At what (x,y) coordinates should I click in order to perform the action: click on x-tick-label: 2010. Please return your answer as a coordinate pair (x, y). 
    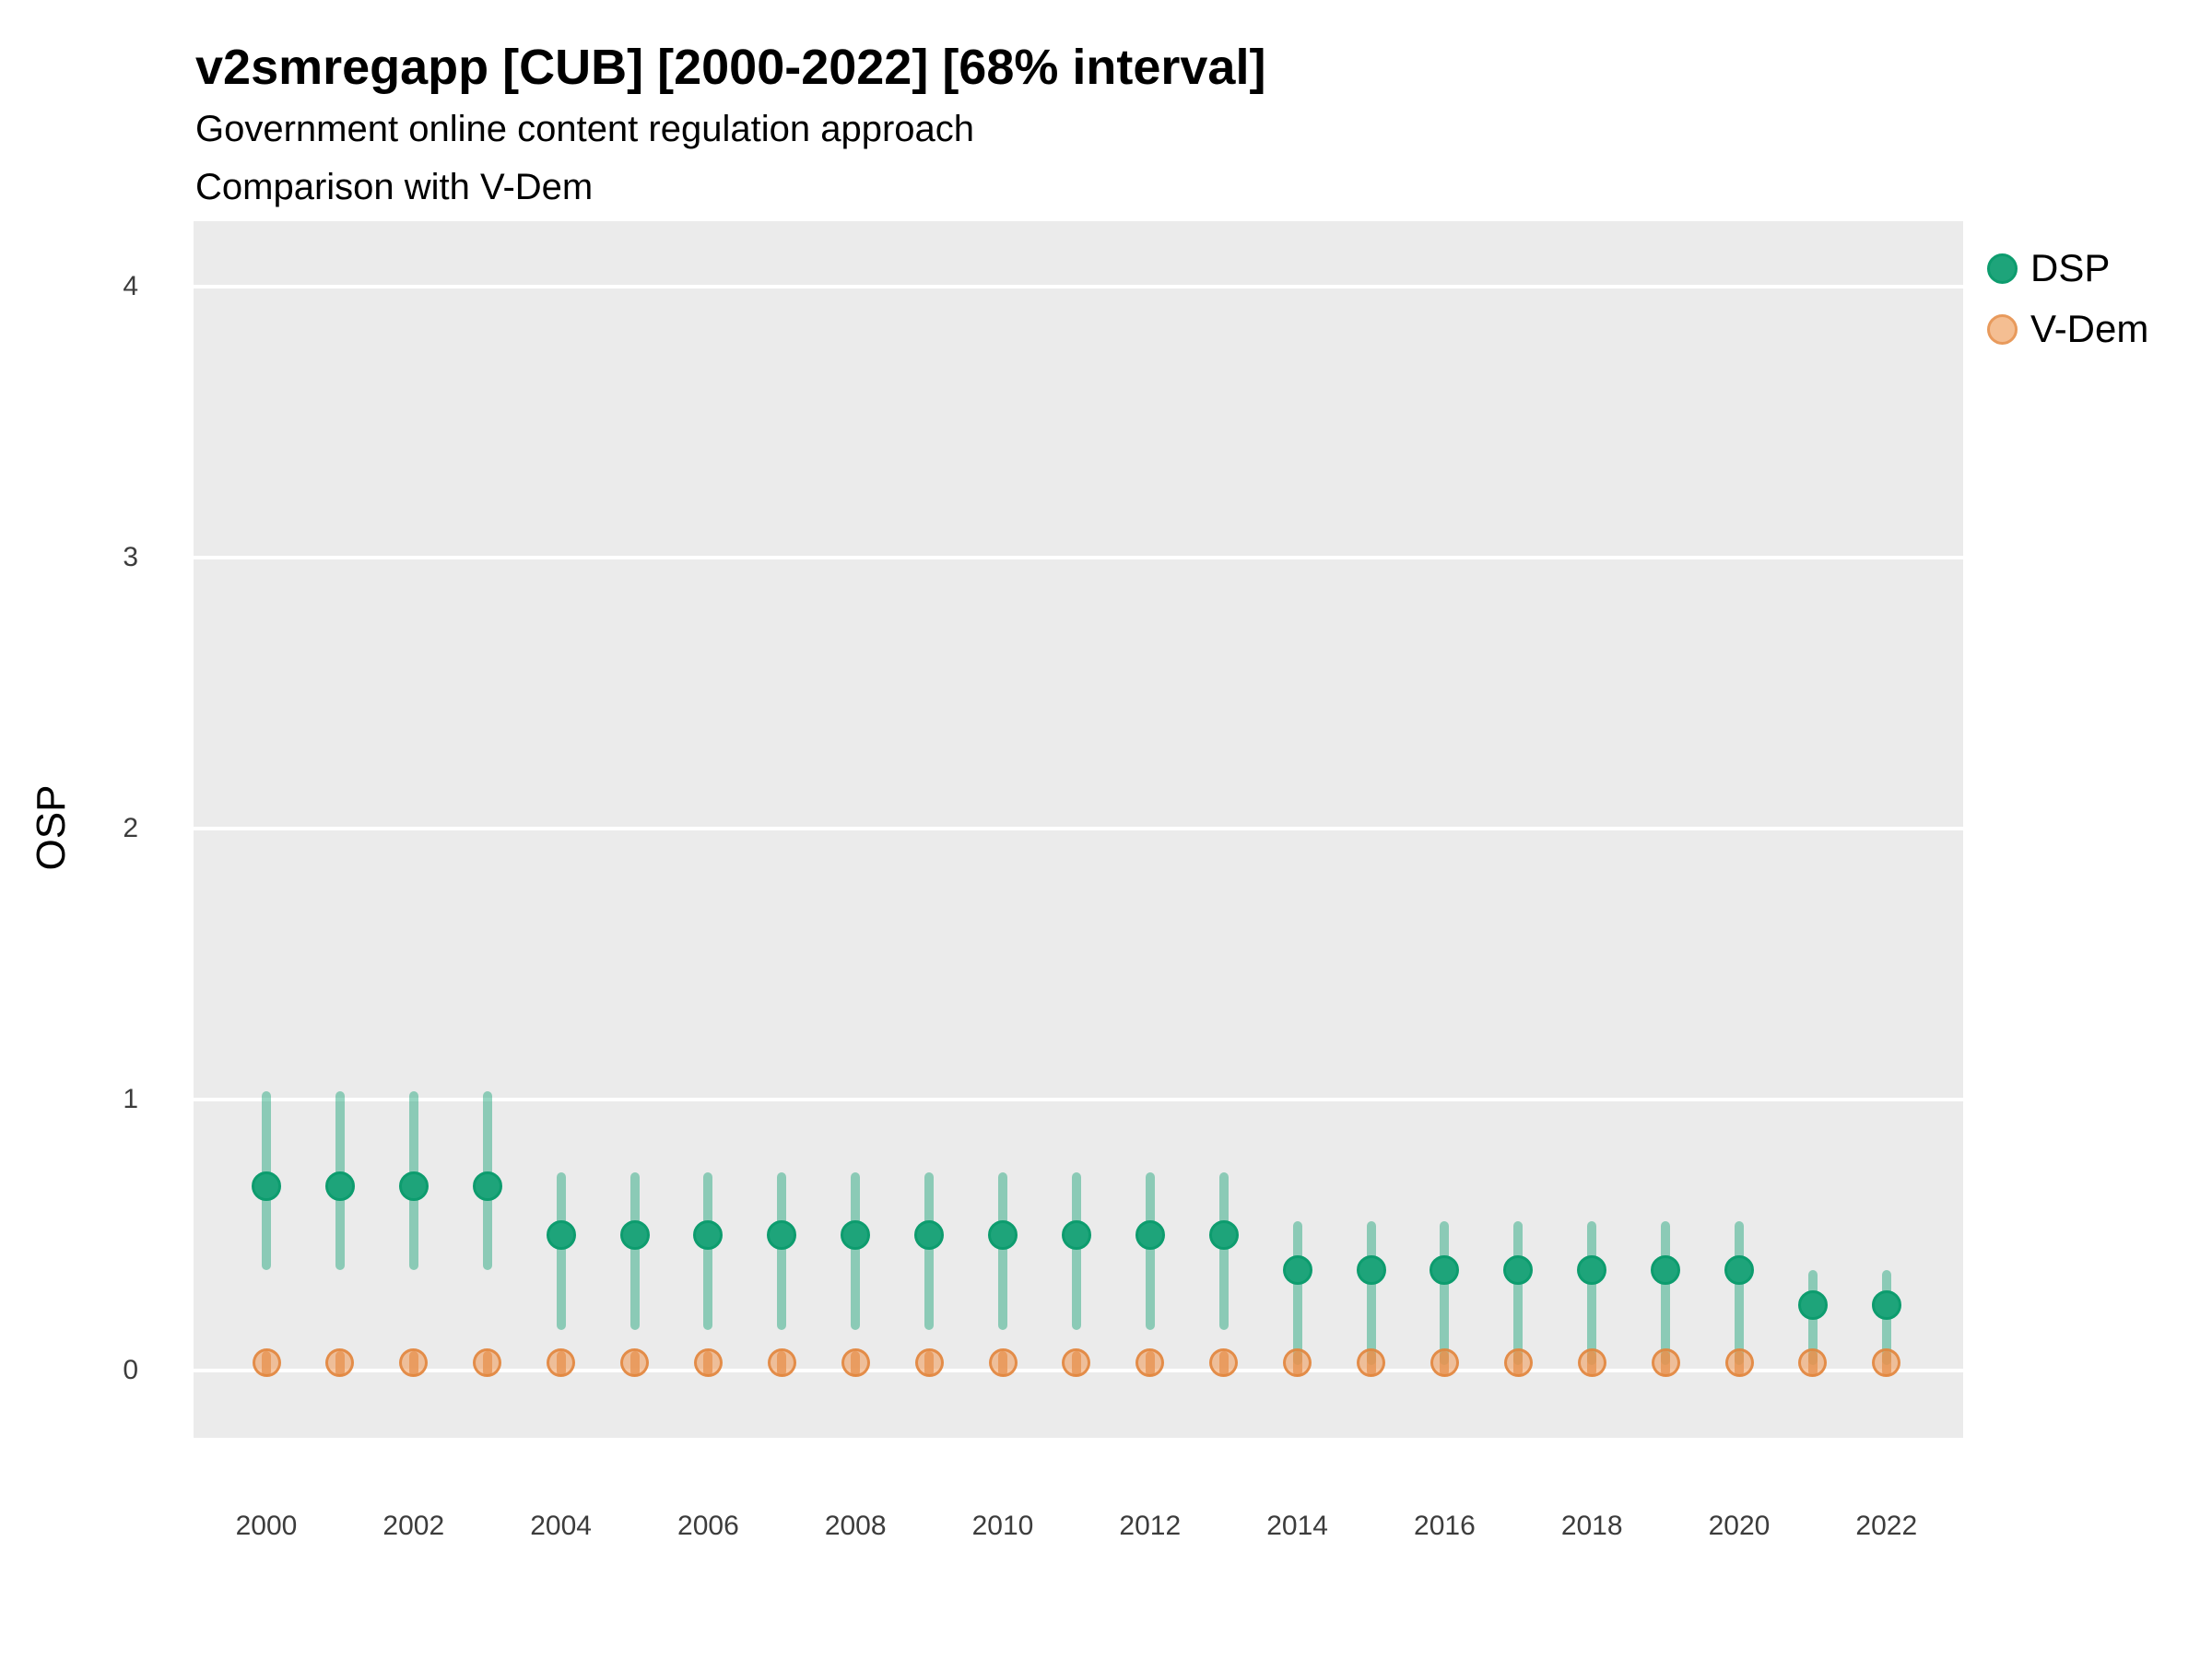
    Looking at the image, I should click on (1002, 1526).